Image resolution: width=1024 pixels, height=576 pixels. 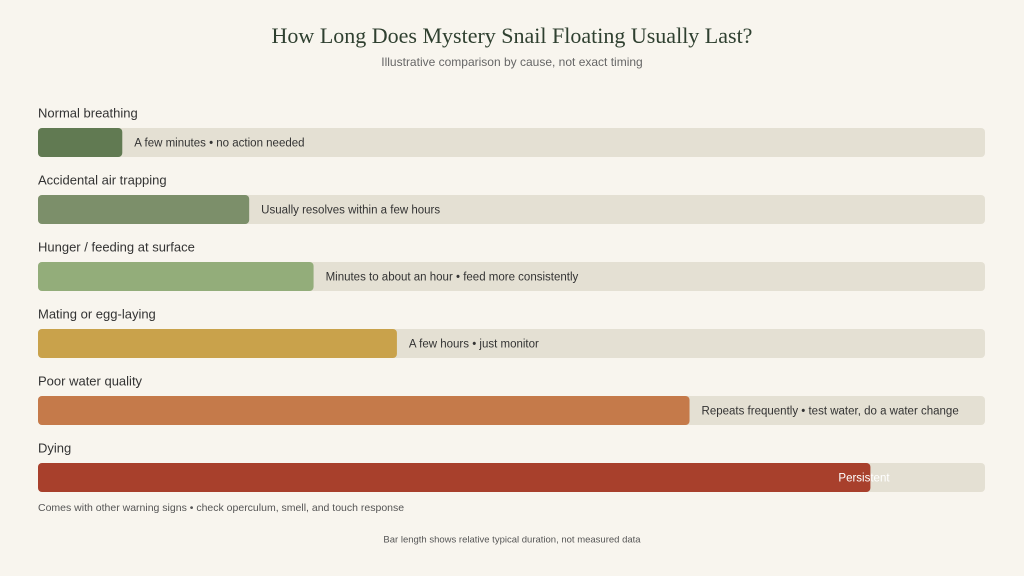 What do you see at coordinates (864, 479) in the screenshot?
I see `bar-annotation: Persistent` at bounding box center [864, 479].